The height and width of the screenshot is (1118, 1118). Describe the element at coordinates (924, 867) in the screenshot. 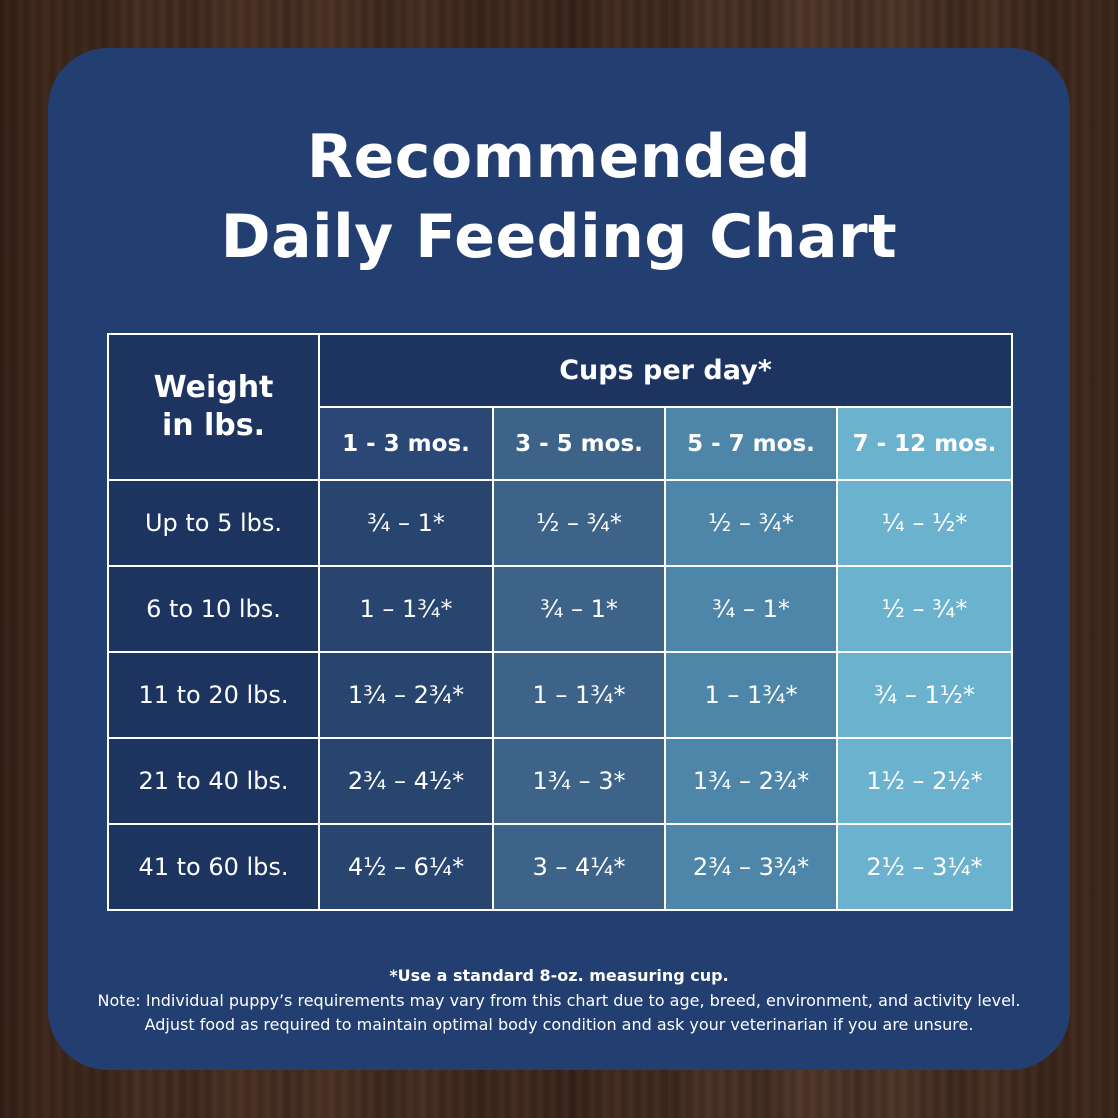

I see `cups-cell: 2½ – 3¼*` at that location.